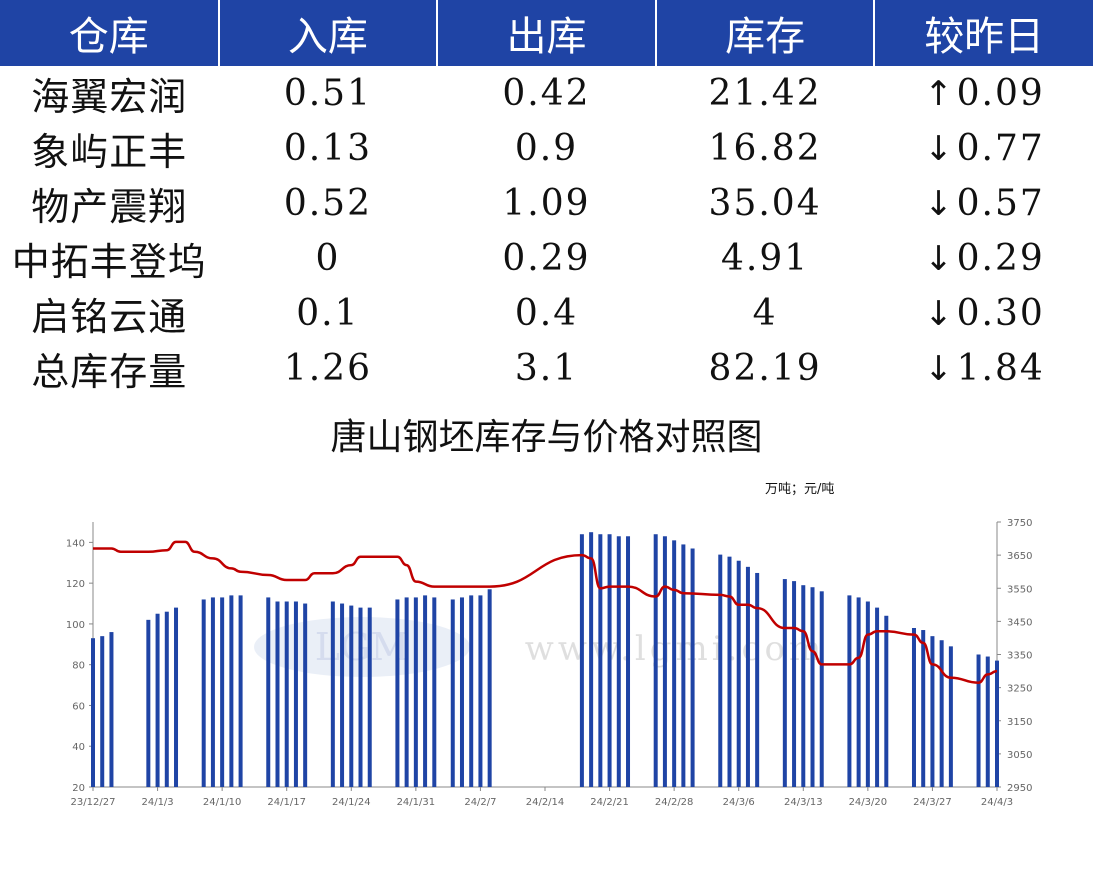 Image resolution: width=1093 pixels, height=888 pixels. What do you see at coordinates (78, 666) in the screenshot?
I see `y-left-tick-label: 80` at bounding box center [78, 666].